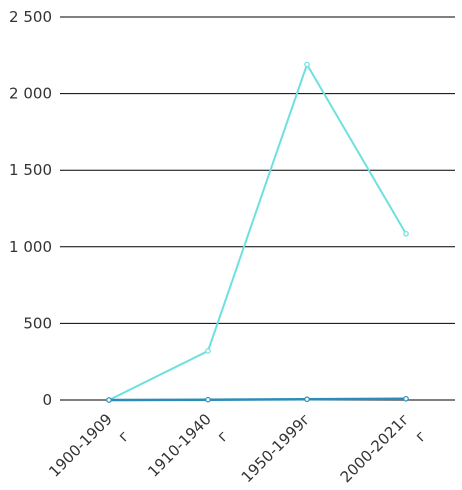 Image resolution: width=462 pixels, height=490 pixels. What do you see at coordinates (30, 94) in the screenshot?
I see `y-tick-label: 2 000` at bounding box center [30, 94].